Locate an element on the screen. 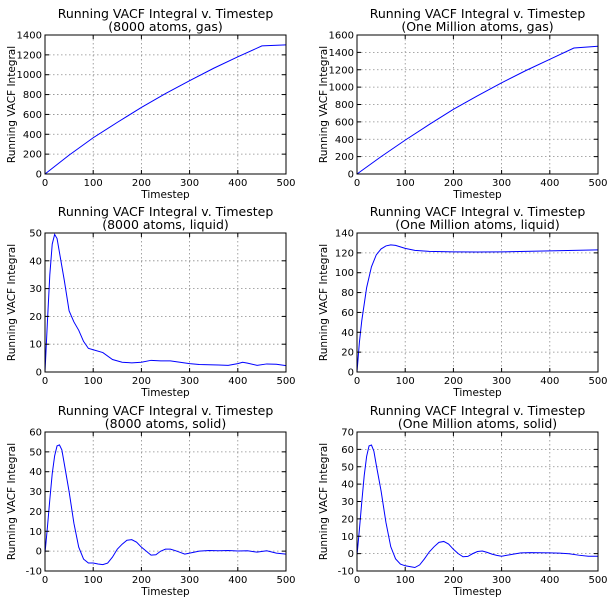 This screenshot has width=607, height=599. chart-subtitle: (One Million atoms, liquid) is located at coordinates (477, 224).